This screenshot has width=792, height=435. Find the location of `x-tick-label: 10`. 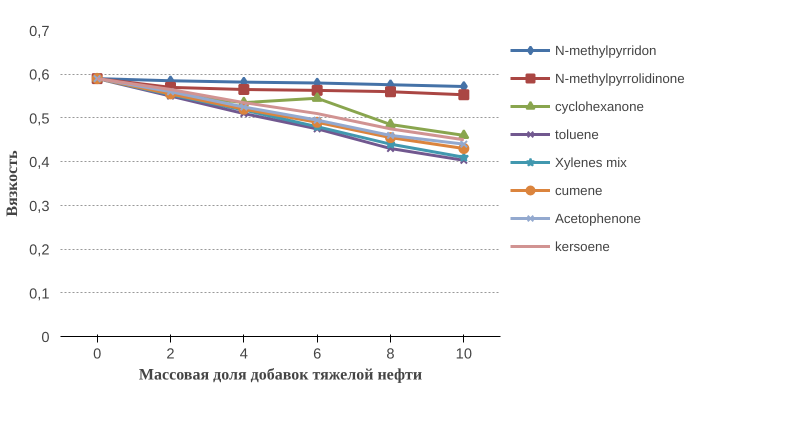

x-tick-label: 10 is located at coordinates (464, 354).